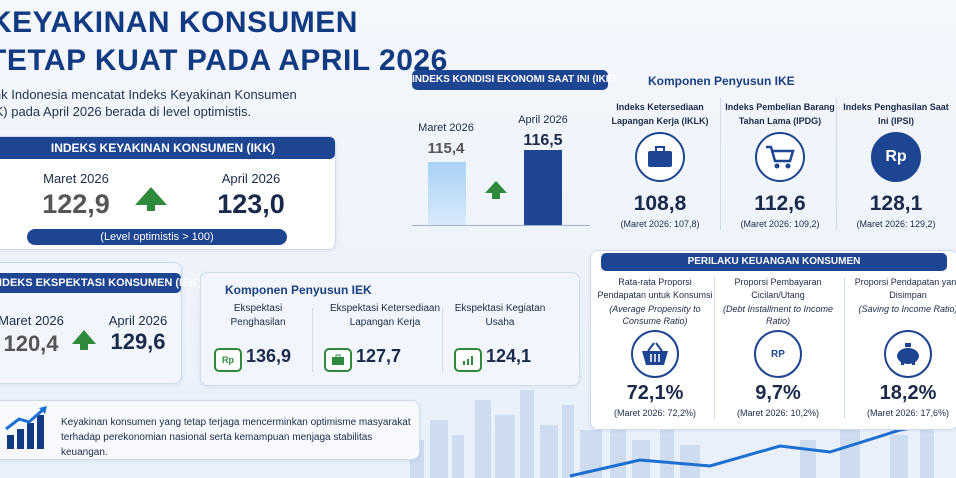 Image resolution: width=956 pixels, height=478 pixels. I want to click on behavior-english: (Debt Installment to Income Ratio), so click(778, 315).